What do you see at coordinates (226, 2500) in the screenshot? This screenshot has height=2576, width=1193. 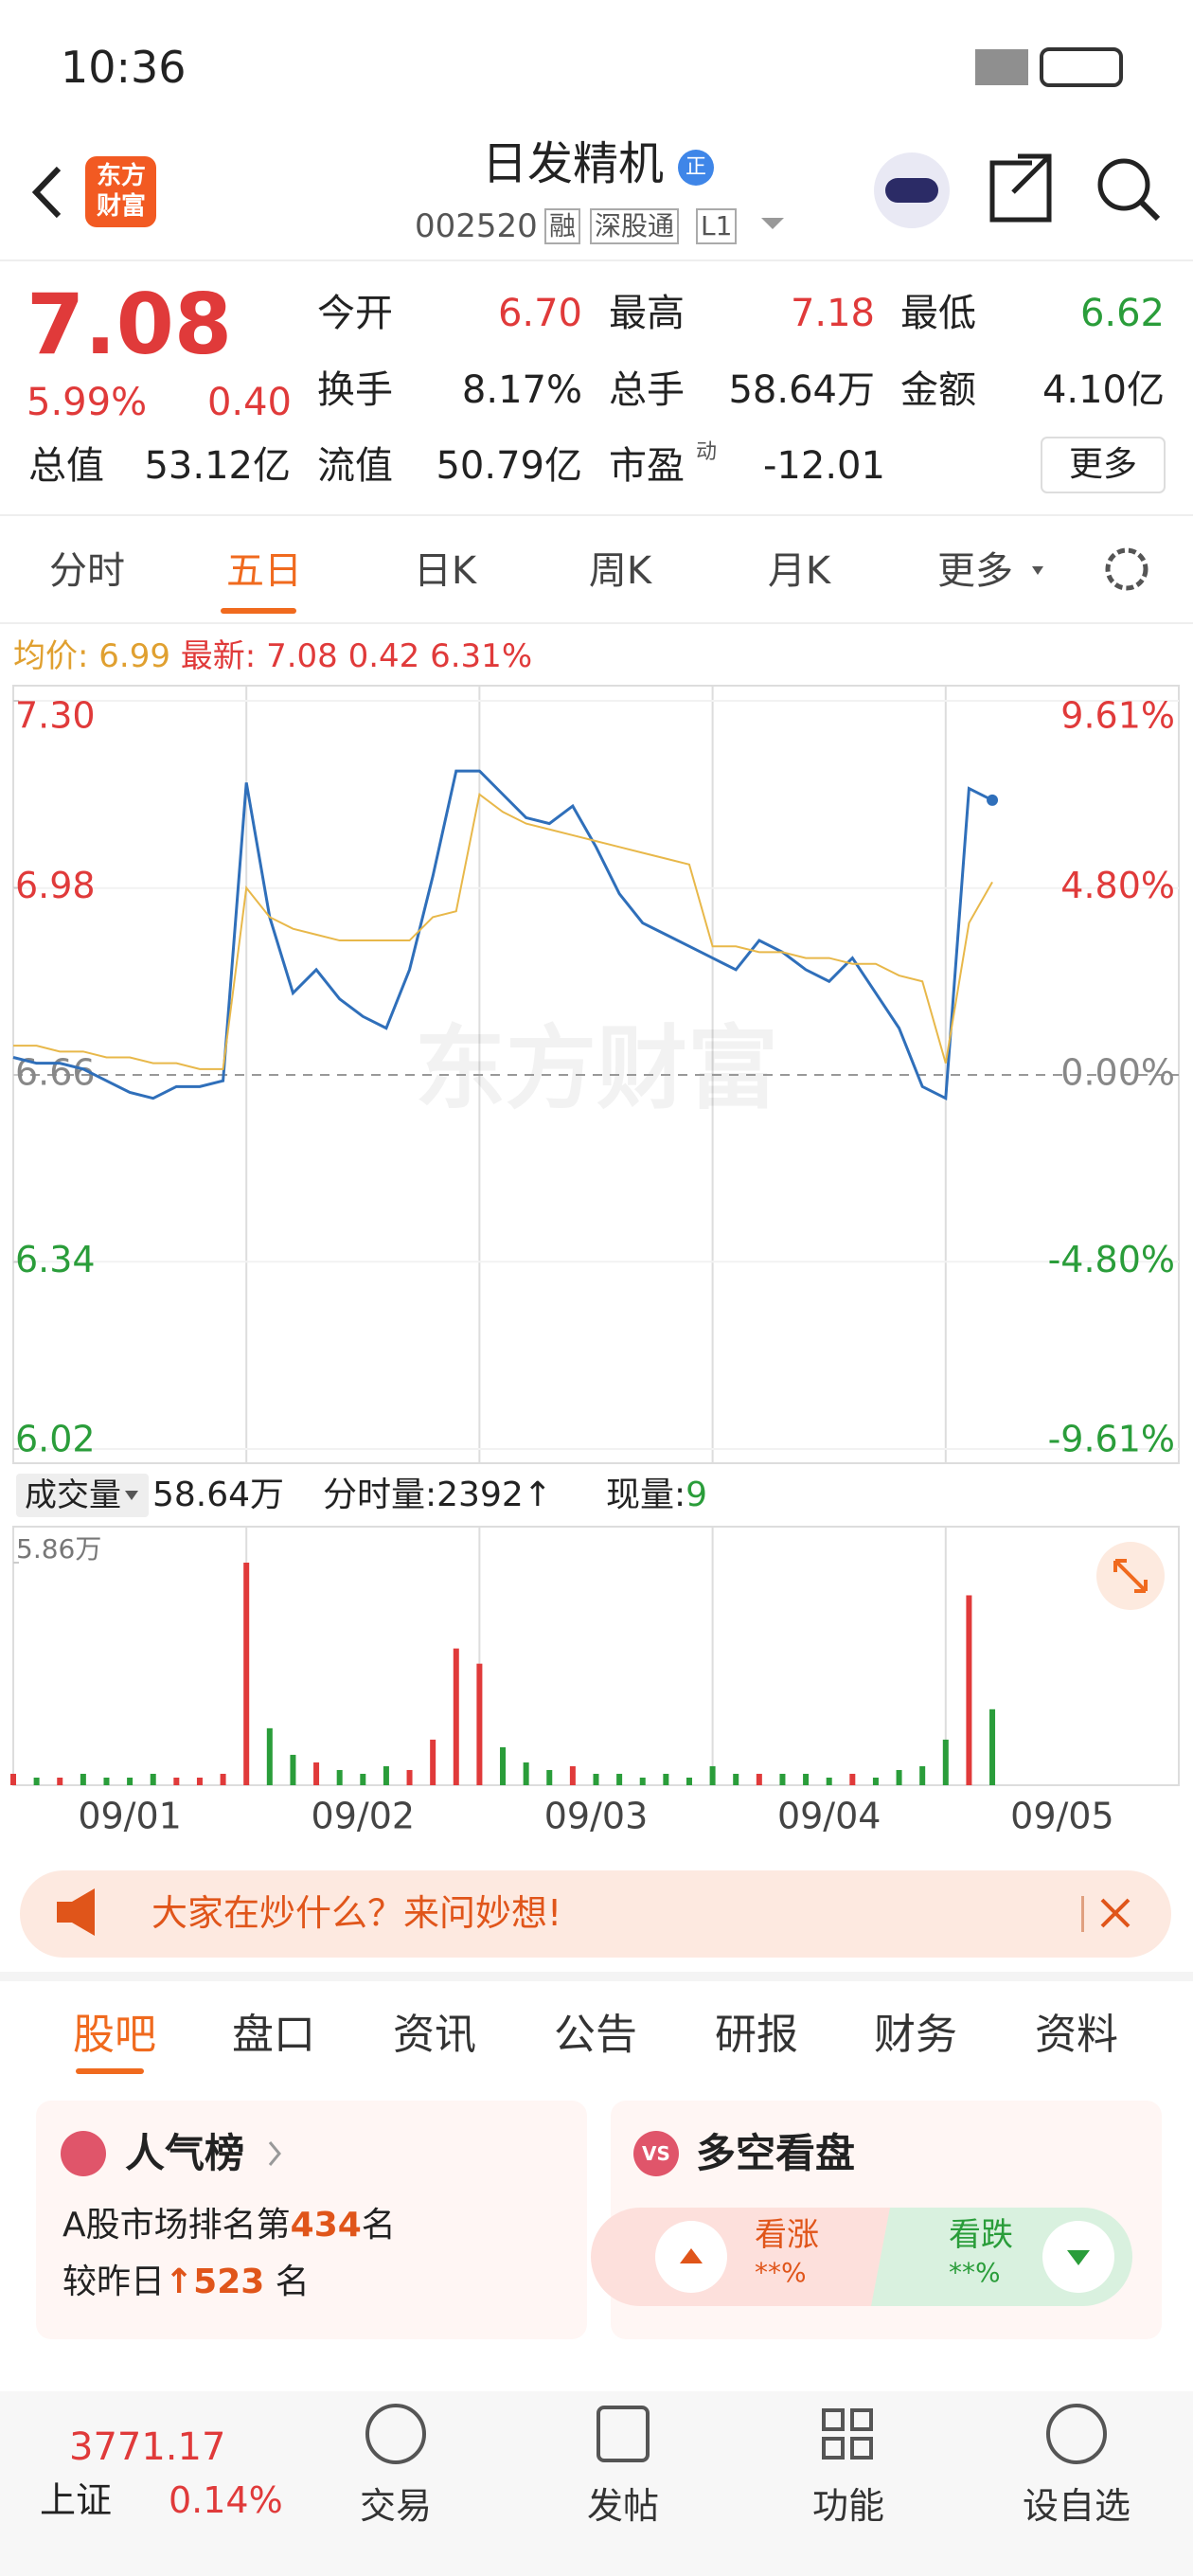 I see `index-change: 0.14%` at bounding box center [226, 2500].